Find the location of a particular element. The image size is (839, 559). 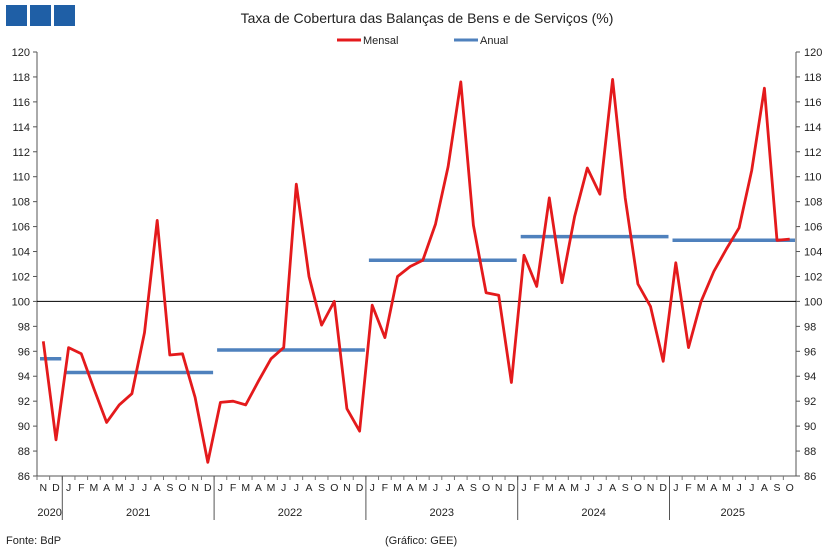

y-tick-label-left: 98 is located at coordinates (24, 327).